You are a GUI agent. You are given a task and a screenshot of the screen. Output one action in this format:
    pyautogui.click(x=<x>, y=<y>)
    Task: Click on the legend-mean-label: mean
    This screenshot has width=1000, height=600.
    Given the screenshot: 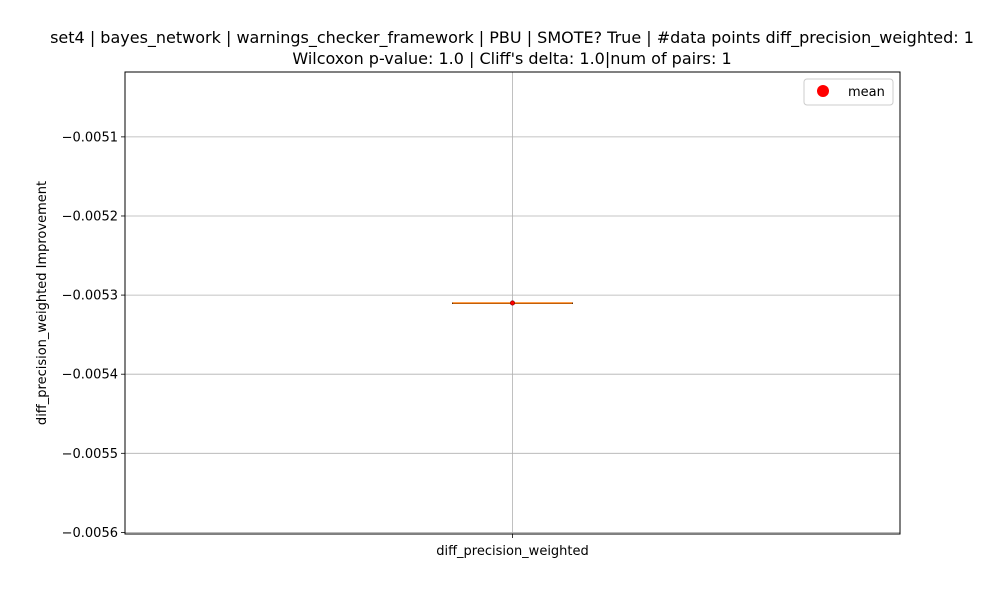 What is the action you would take?
    pyautogui.click(x=866, y=92)
    